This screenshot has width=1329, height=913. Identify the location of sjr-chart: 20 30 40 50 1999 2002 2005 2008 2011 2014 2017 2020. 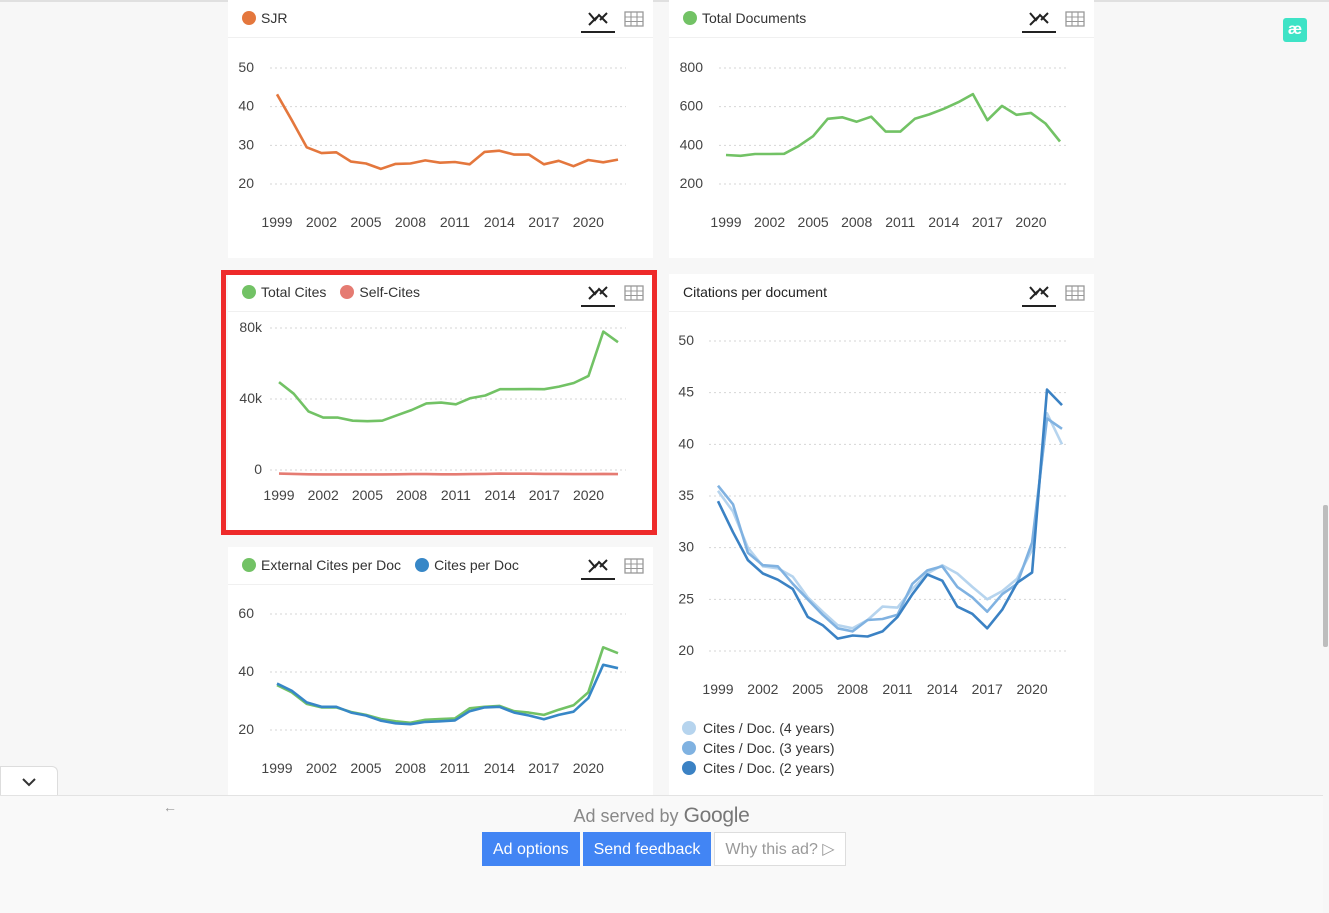
(432, 144).